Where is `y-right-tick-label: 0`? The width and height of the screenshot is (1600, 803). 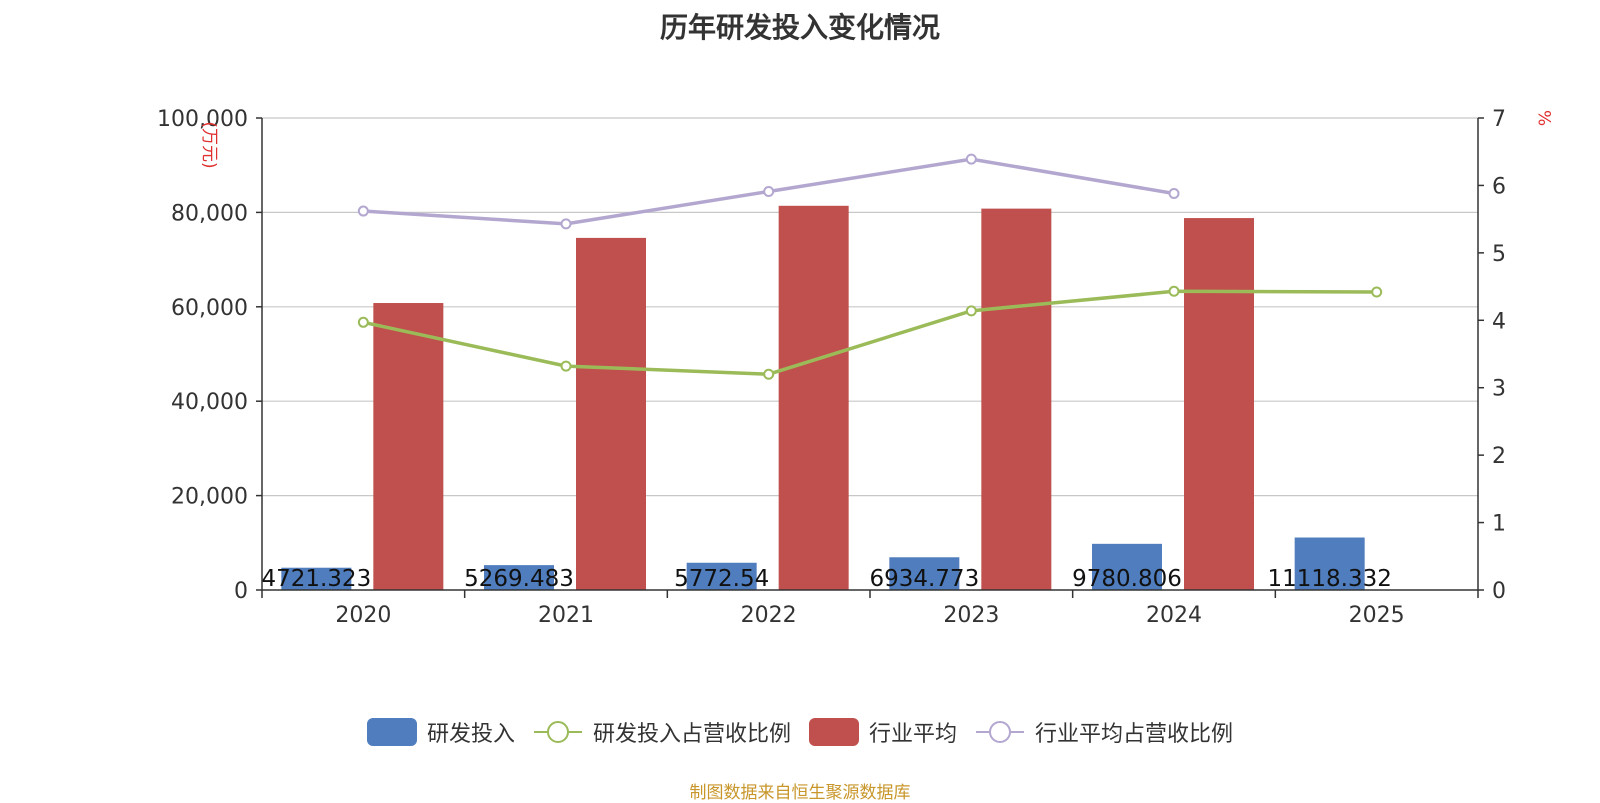
y-right-tick-label: 0 is located at coordinates (1499, 591).